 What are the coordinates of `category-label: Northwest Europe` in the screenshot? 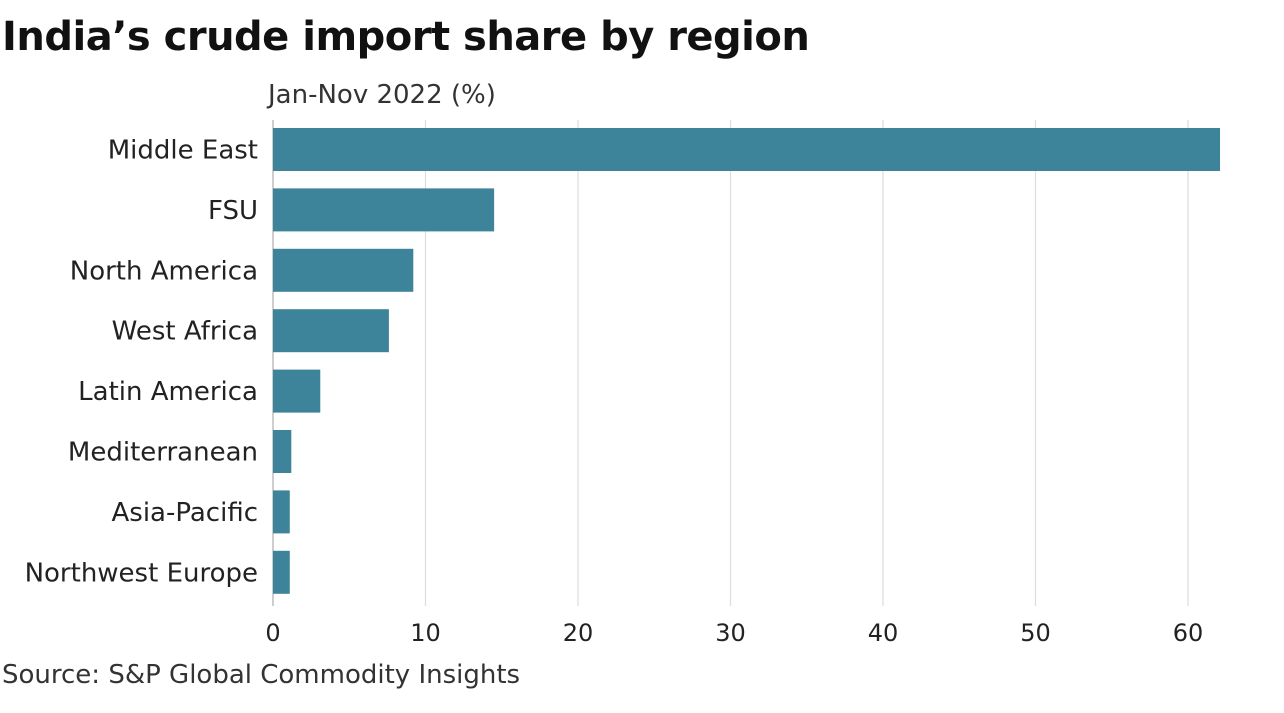 It's located at (141, 573).